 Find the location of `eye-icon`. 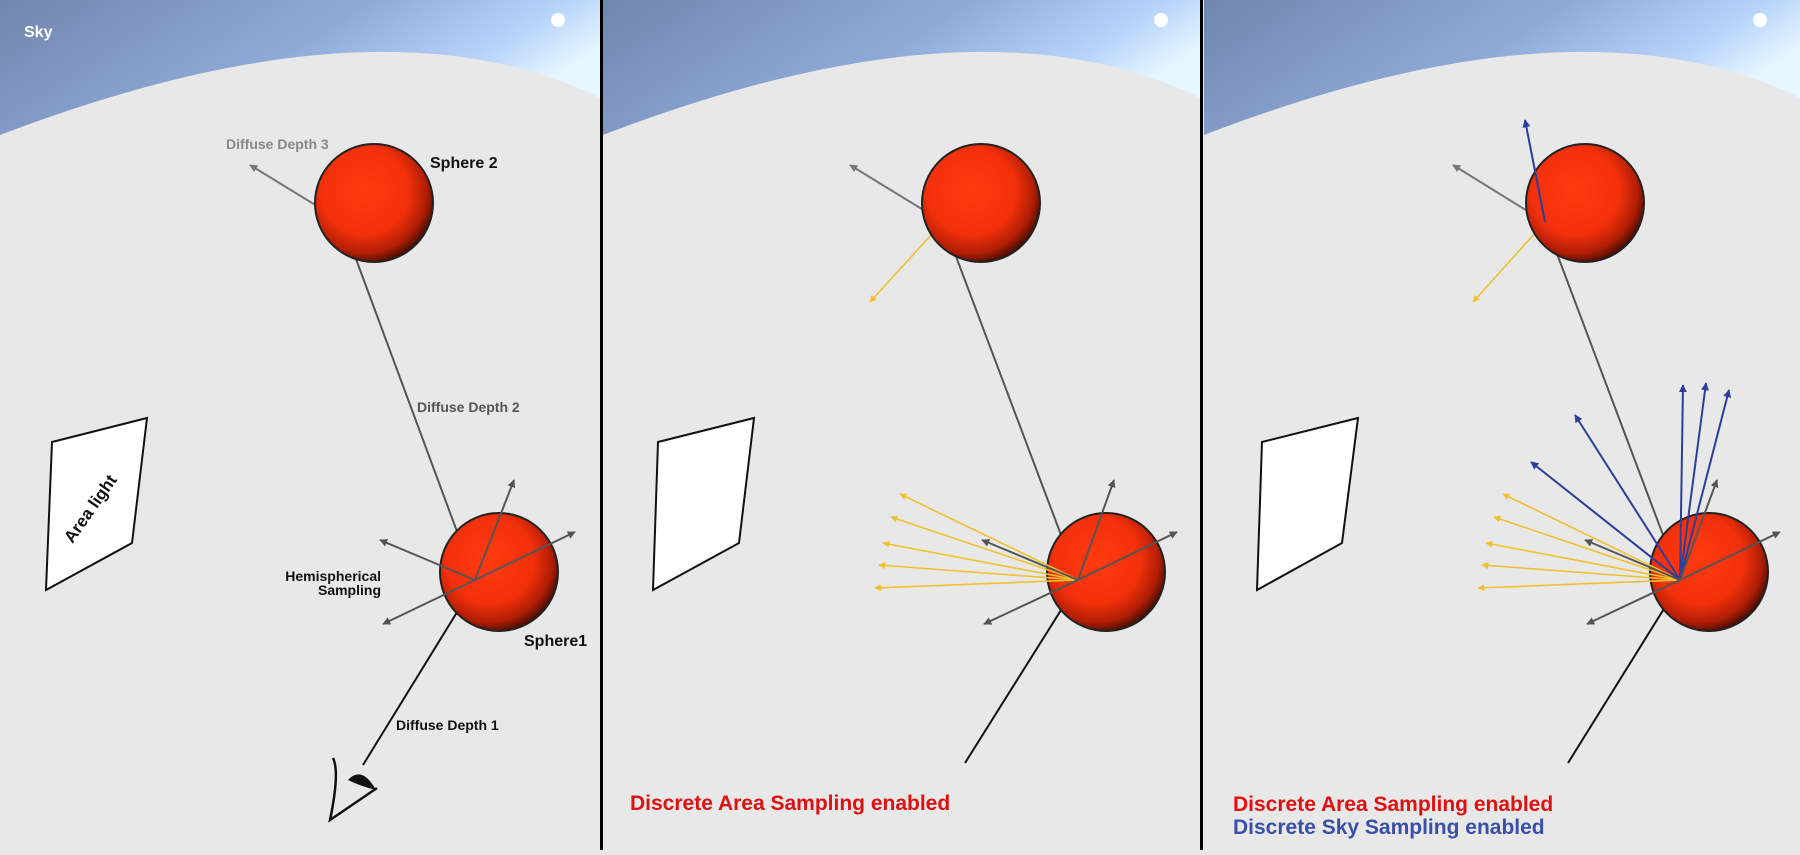

eye-icon is located at coordinates (353, 790).